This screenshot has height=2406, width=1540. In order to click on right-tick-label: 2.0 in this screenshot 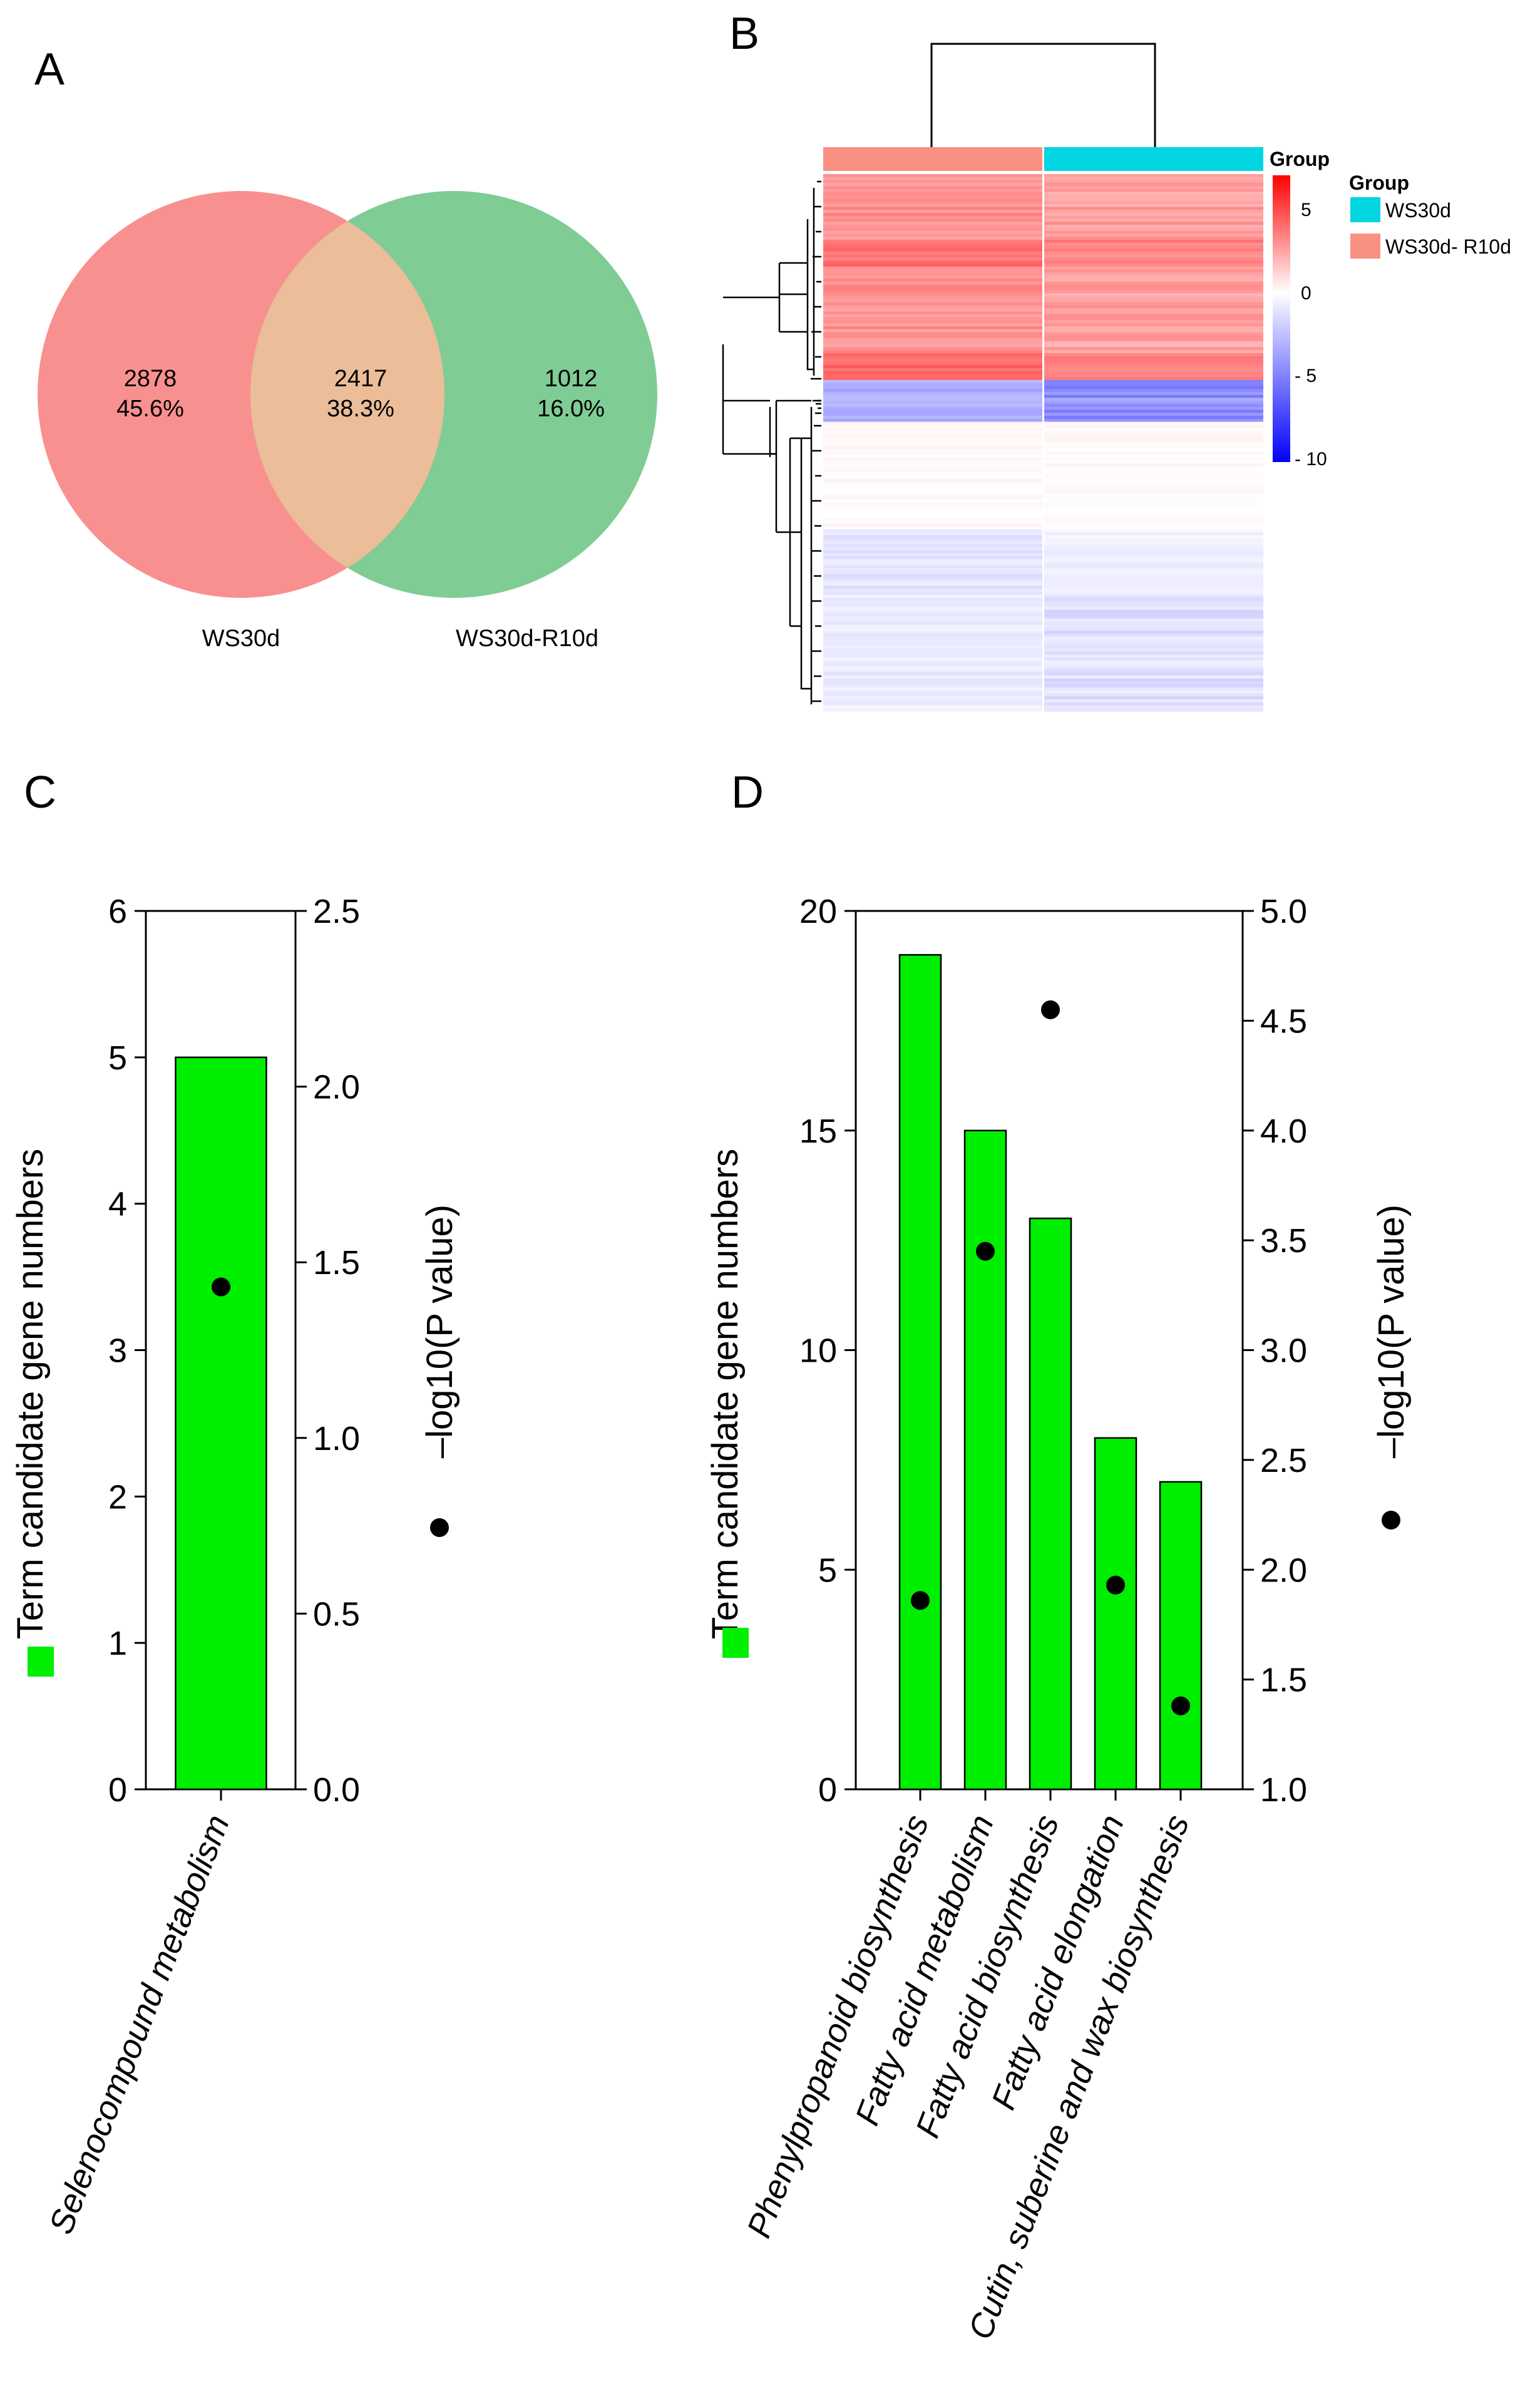, I will do `click(336, 1088)`.